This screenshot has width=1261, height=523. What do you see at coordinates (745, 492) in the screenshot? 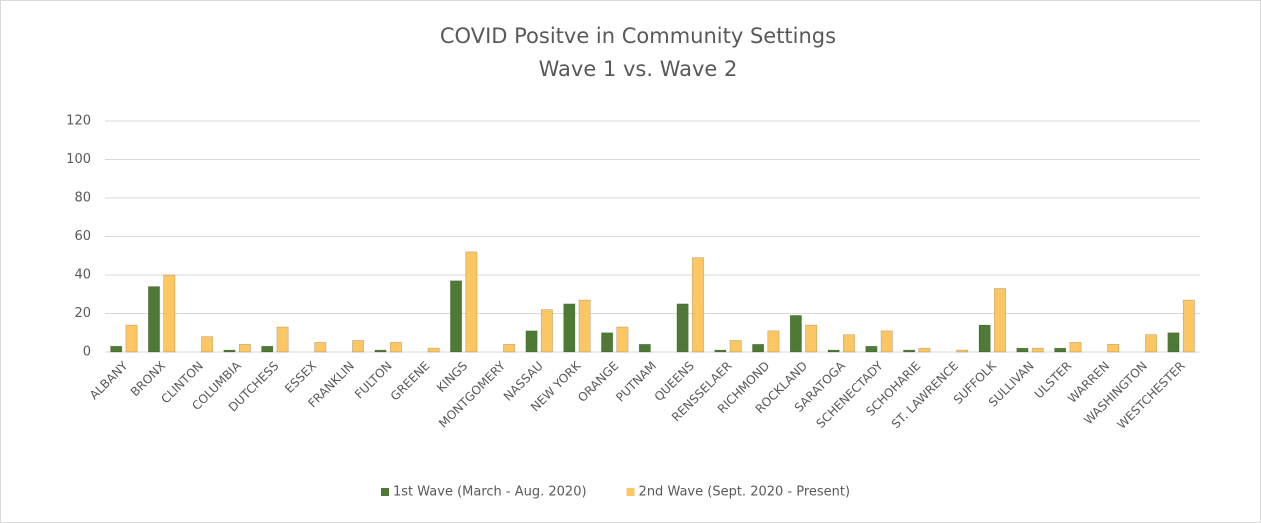
I see `legend-label: 2nd Wave (Sept. 2020 - Present)` at bounding box center [745, 492].